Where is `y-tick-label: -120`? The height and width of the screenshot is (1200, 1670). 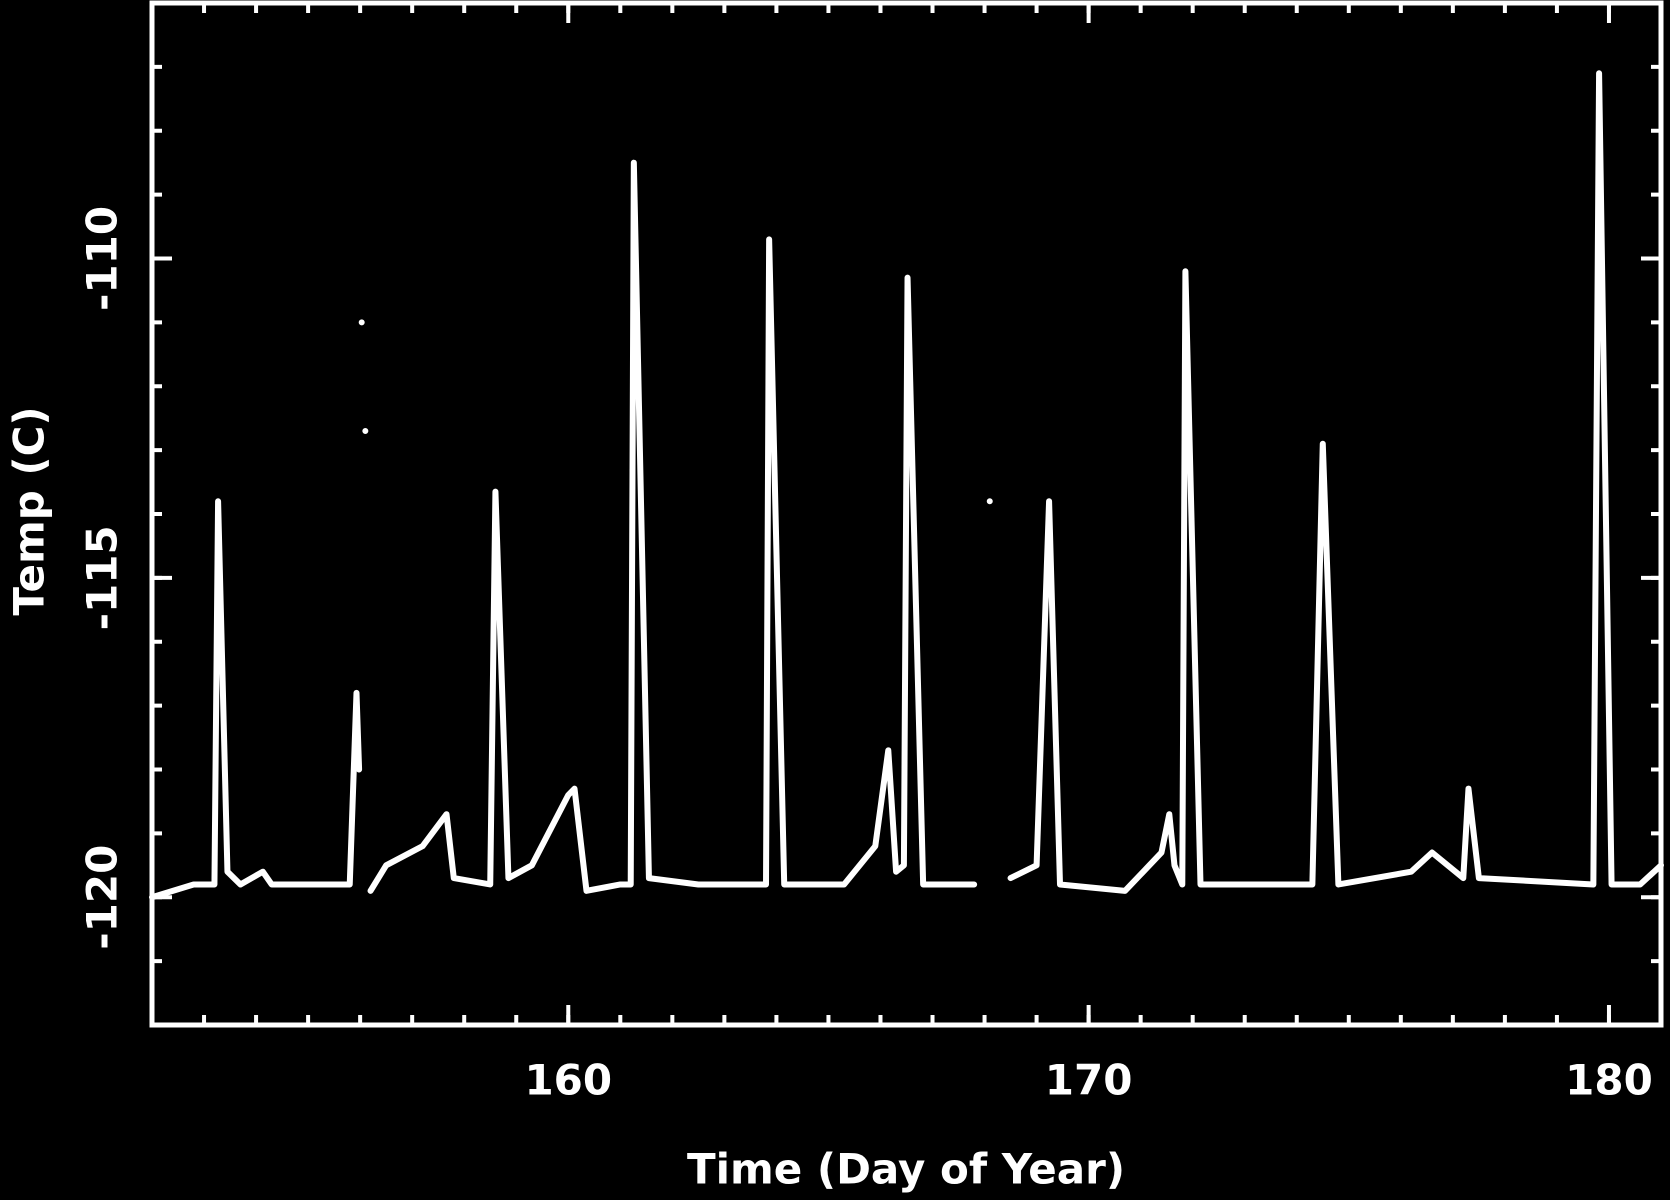
y-tick-label: -120 is located at coordinates (102, 897).